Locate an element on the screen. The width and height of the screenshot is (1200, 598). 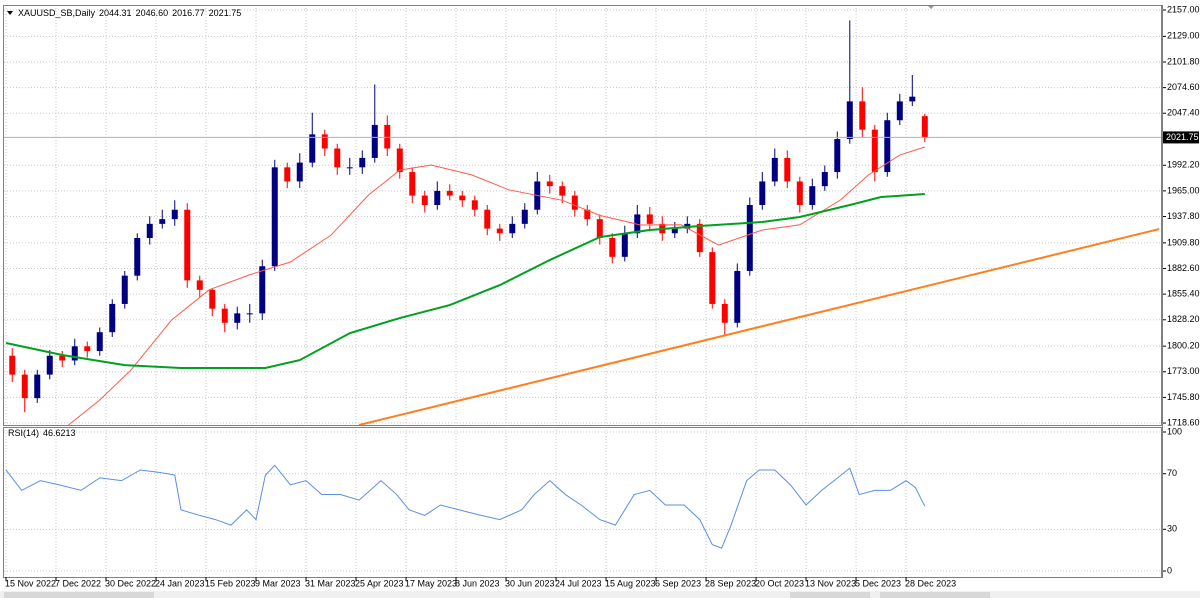
x-tick-label: 30 Jun 2023 is located at coordinates (530, 583).